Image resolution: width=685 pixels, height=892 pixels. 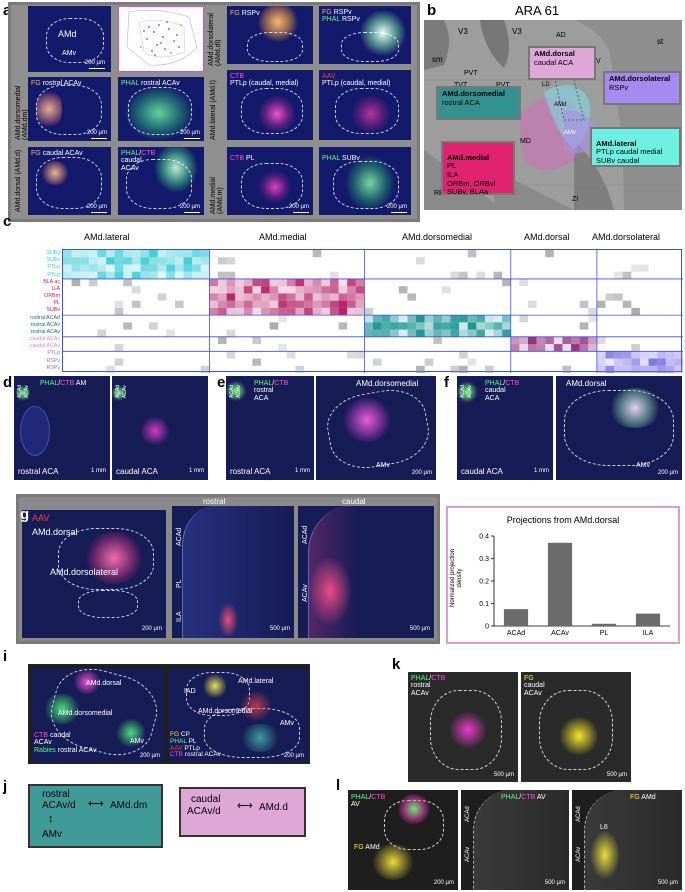 I want to click on g-acav-c: ACAv, so click(x=305, y=593).